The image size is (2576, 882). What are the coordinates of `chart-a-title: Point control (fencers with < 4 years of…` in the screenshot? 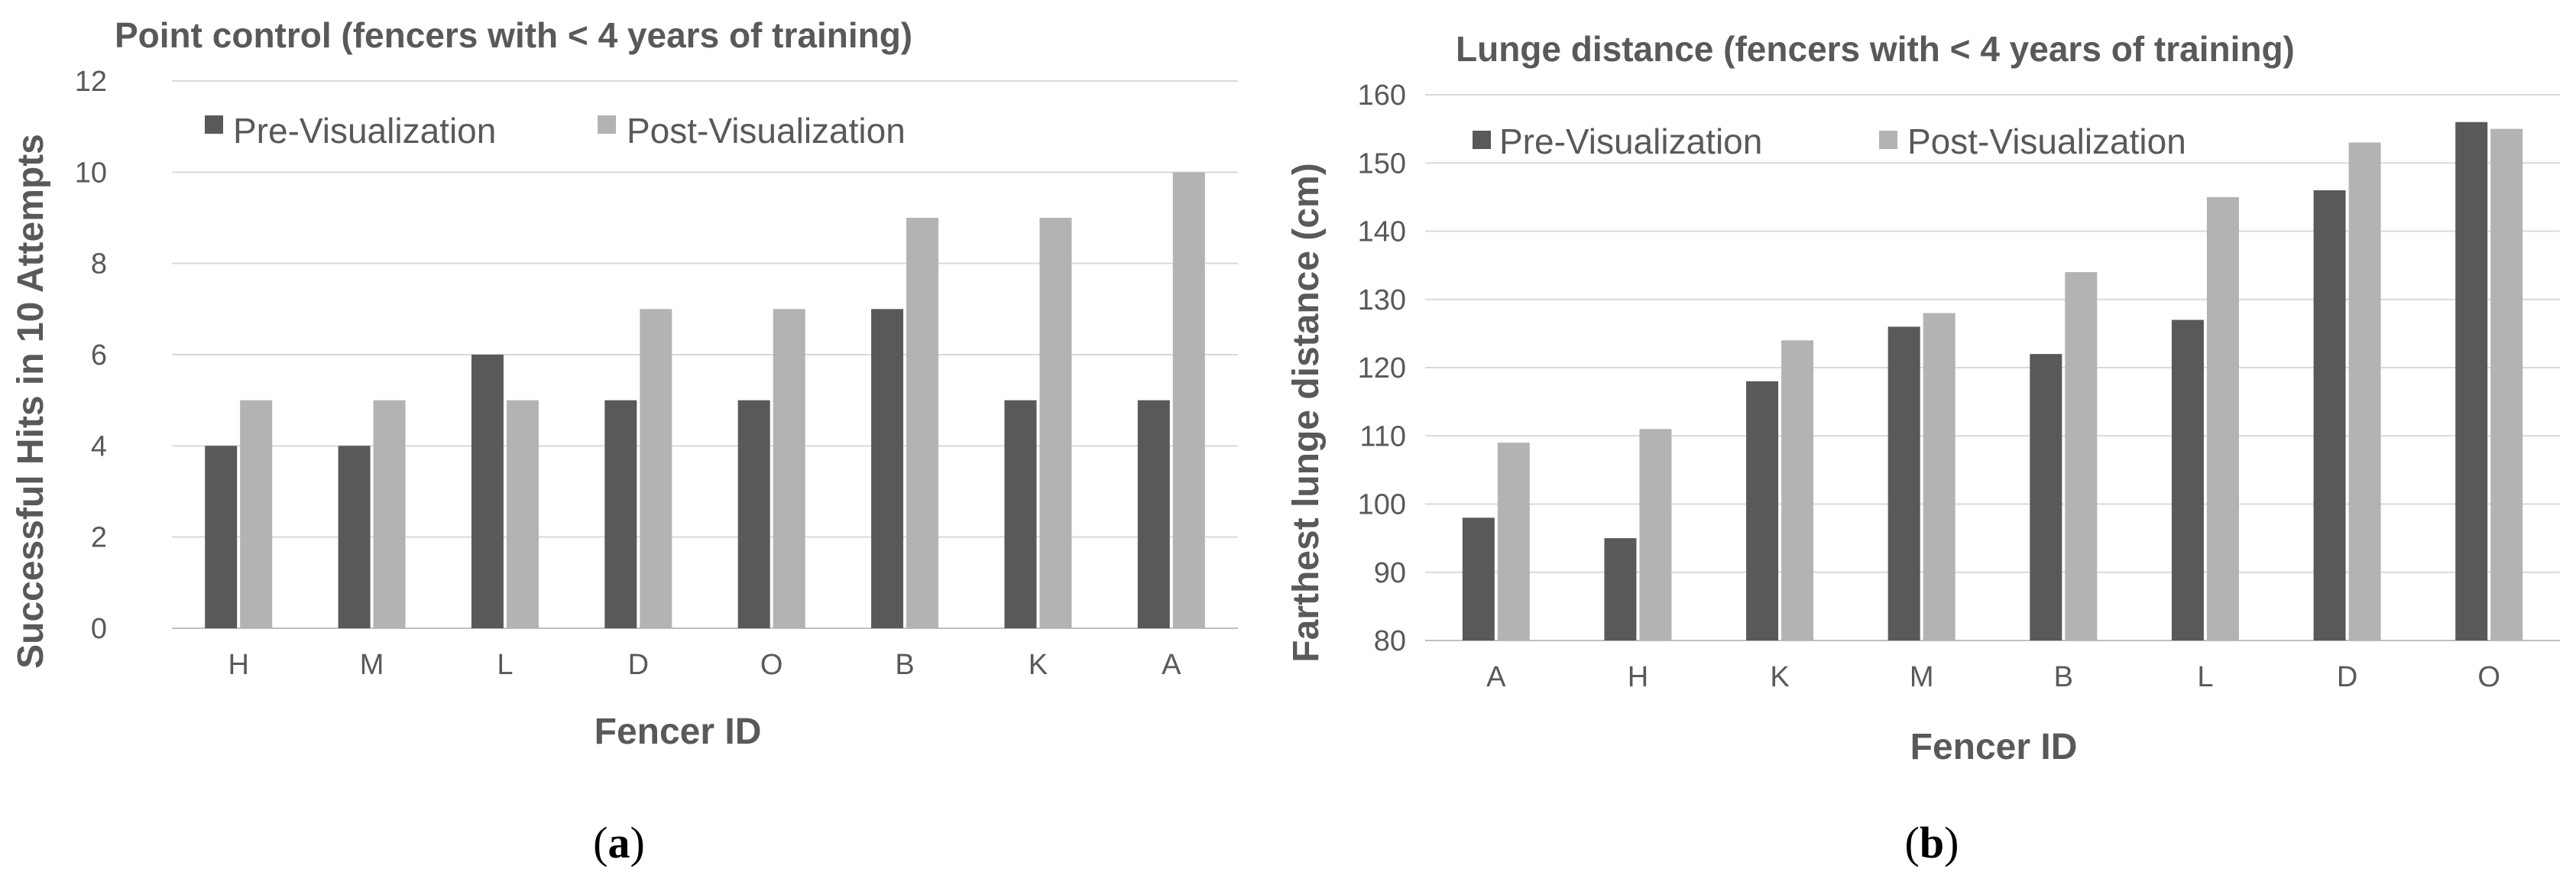 It's located at (513, 35).